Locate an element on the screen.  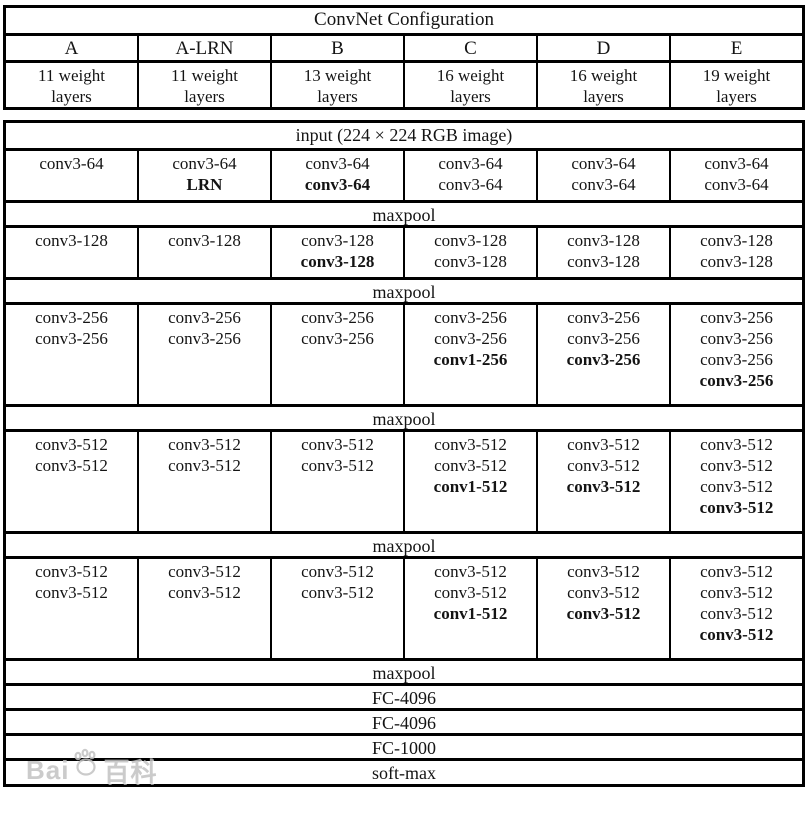
fc-row: FC-1000 is located at coordinates (404, 745).